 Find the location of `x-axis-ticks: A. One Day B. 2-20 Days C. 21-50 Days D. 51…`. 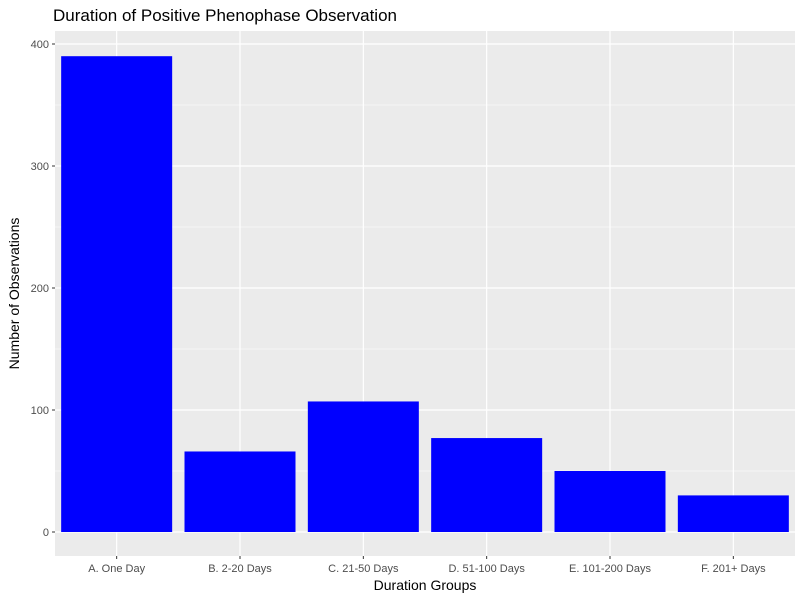

x-axis-ticks: A. One Day B. 2-20 Days C. 21-50 Days D. 51… is located at coordinates (427, 565).